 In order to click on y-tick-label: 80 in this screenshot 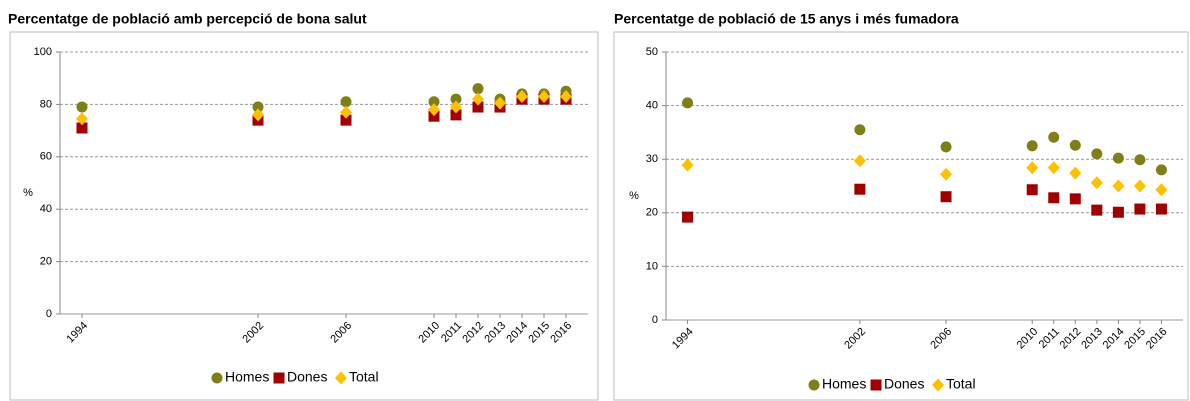, I will do `click(46, 104)`.